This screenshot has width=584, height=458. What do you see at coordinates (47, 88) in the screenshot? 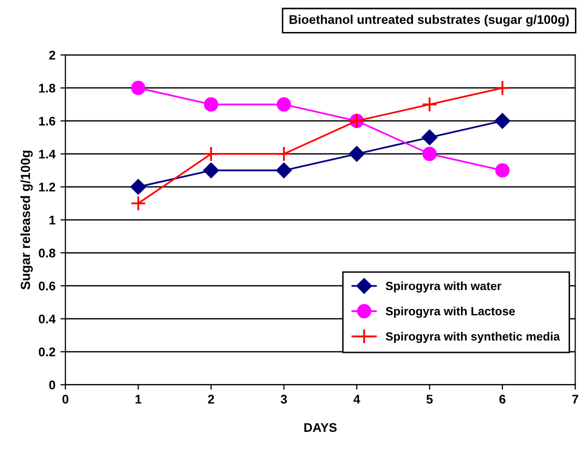
I see `y-tick-label: 1.8` at bounding box center [47, 88].